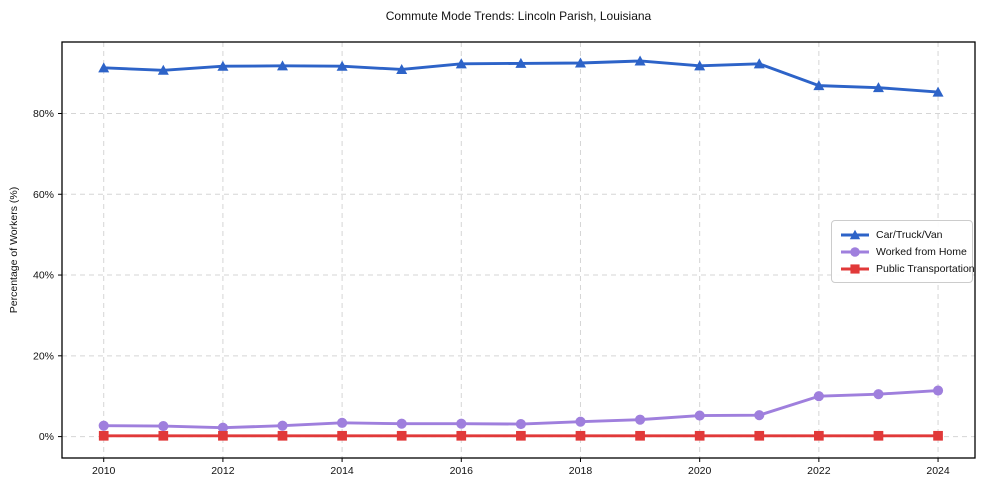  I want to click on y-tick-label: 20%, so click(43, 356).